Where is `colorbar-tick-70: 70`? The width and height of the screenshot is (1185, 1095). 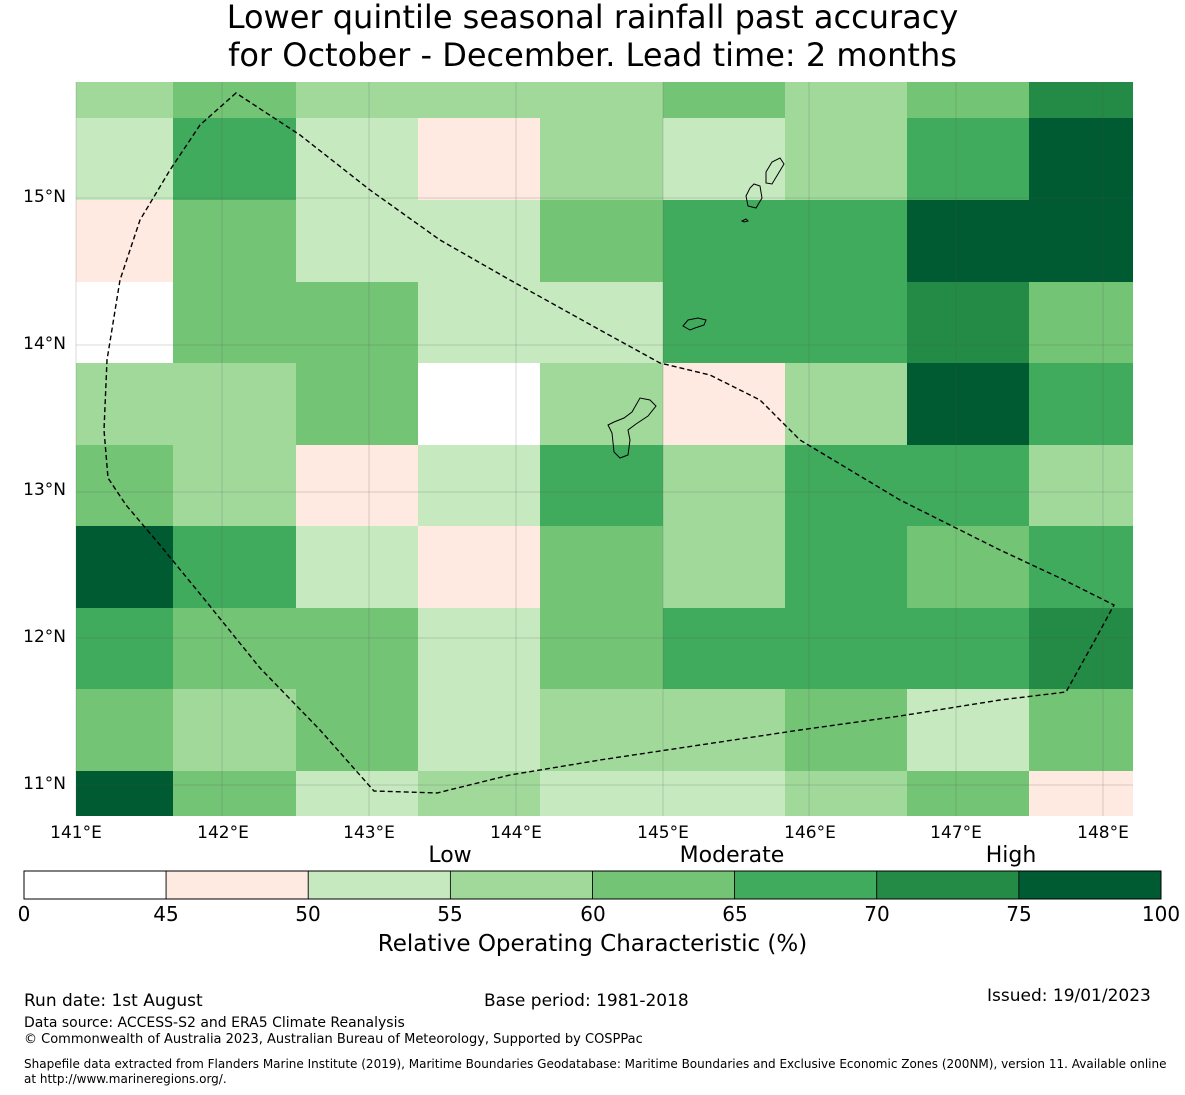 colorbar-tick-70: 70 is located at coordinates (877, 914).